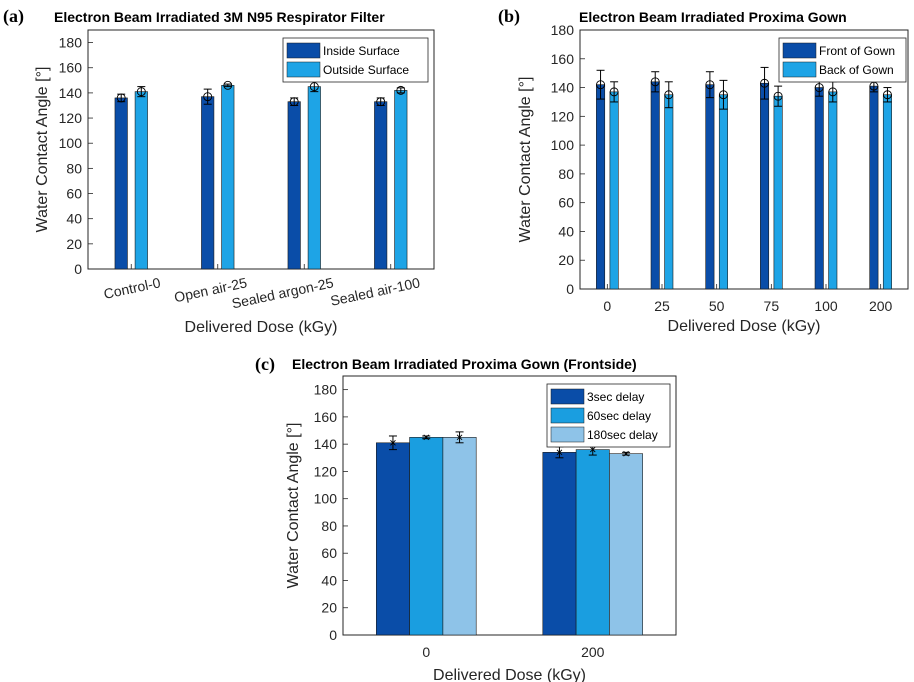  Describe the element at coordinates (856, 70) in the screenshot. I see `legend-label: Back of Gown` at that location.